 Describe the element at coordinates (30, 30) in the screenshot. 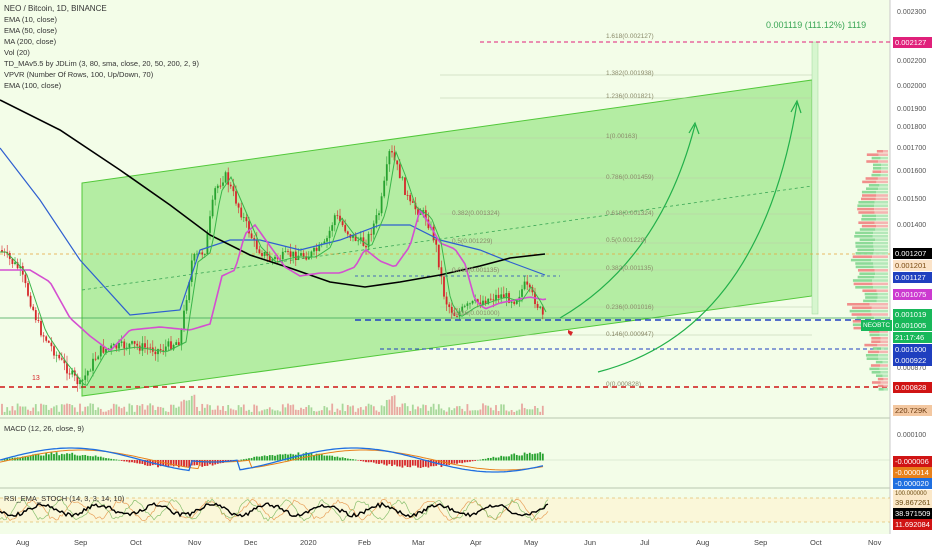

I see `indicator-ema50: EMA (50, close)` at that location.